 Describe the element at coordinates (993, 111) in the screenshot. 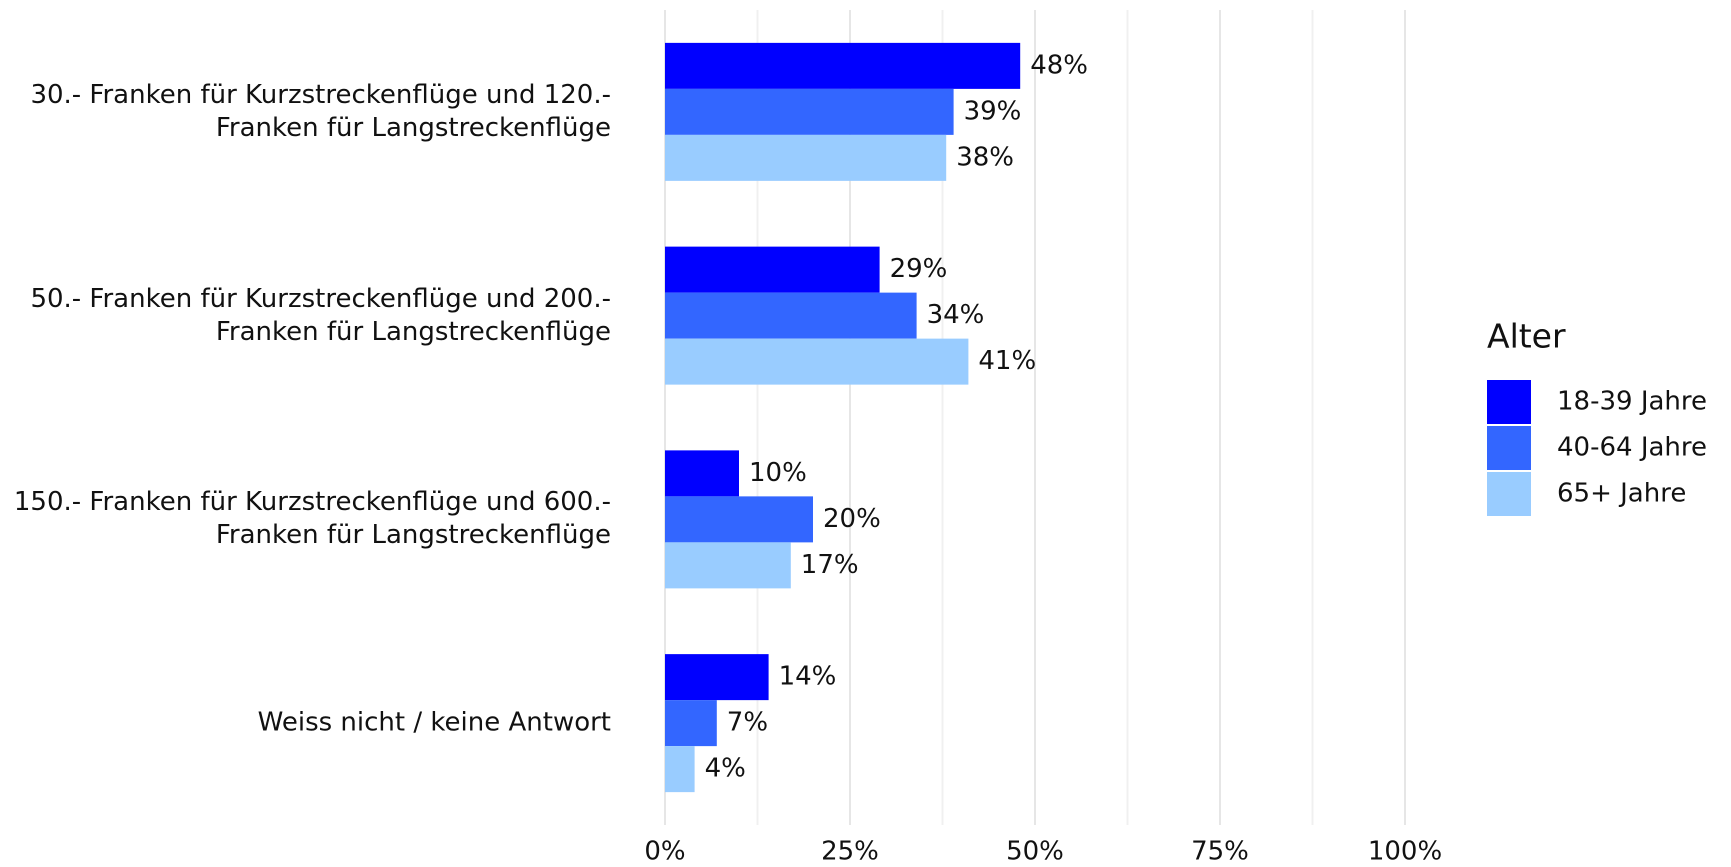

I see `value-label: 39%` at that location.